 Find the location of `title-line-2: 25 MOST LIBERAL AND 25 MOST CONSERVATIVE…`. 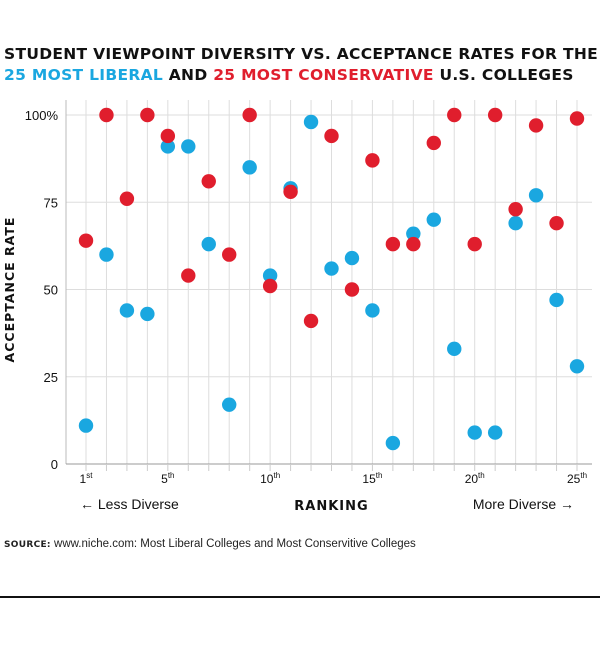

title-line-2: 25 MOST LIBERAL AND 25 MOST CONSERVATIVE… is located at coordinates (302, 75).